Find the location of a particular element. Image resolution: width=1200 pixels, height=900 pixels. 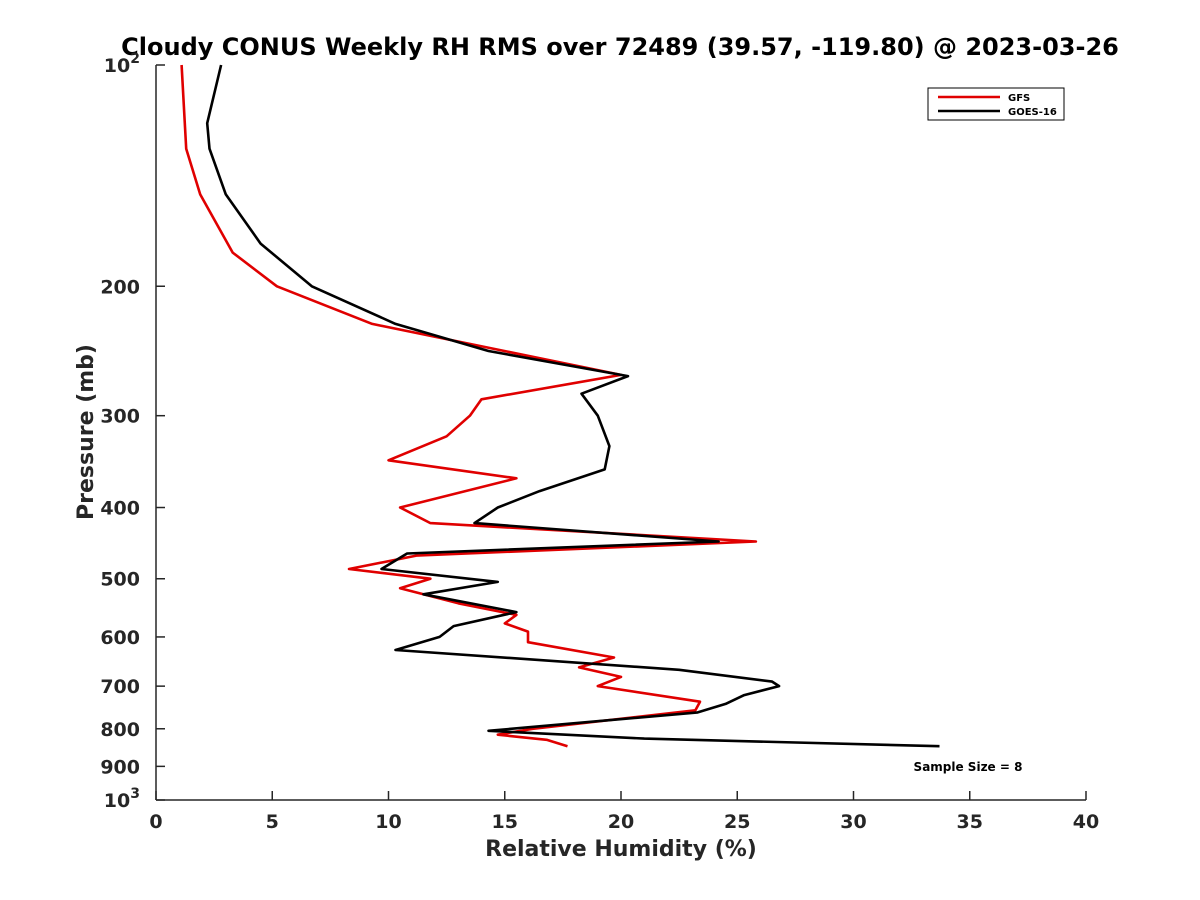

y-tick-label: 10³ is located at coordinates (122, 799).